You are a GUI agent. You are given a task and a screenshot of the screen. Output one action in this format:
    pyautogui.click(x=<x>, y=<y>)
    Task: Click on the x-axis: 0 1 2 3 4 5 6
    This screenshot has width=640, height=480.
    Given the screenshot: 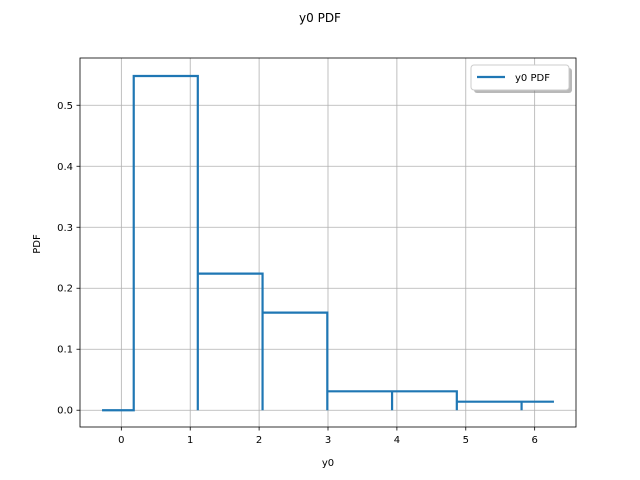 What is the action you would take?
    pyautogui.click(x=328, y=436)
    